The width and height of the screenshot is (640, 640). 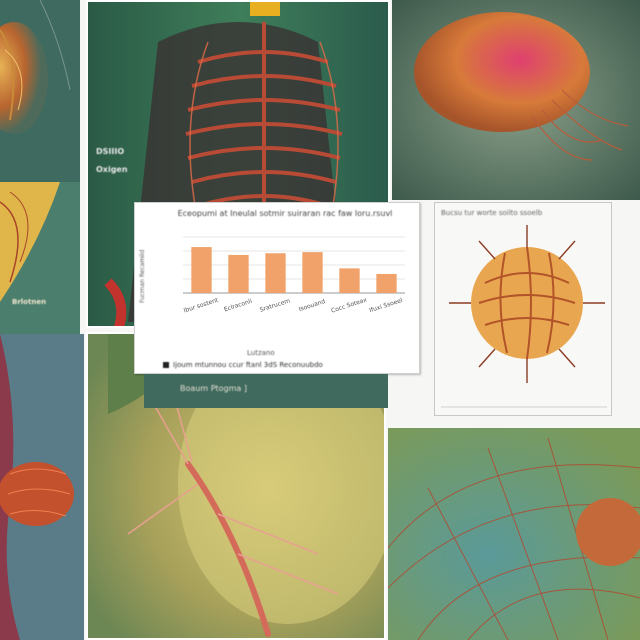 I want to click on leaf-panel-label: Brlotnen, so click(x=29, y=302).